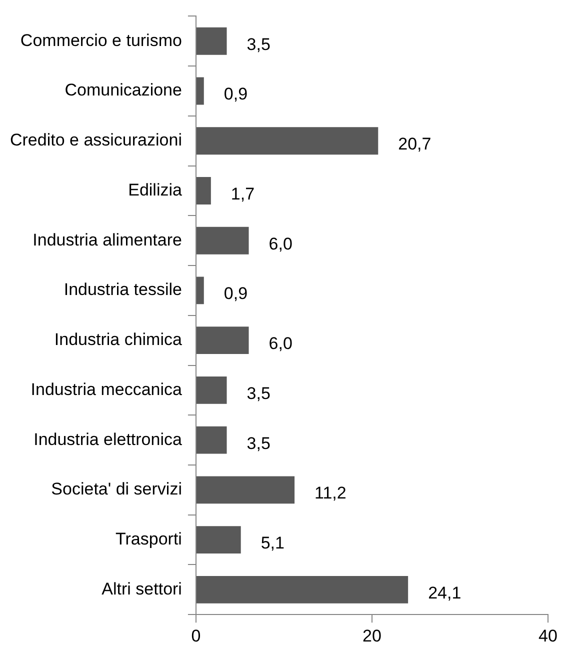 The width and height of the screenshot is (566, 655). I want to click on y-tick-label: Comunicazione, so click(123, 90).